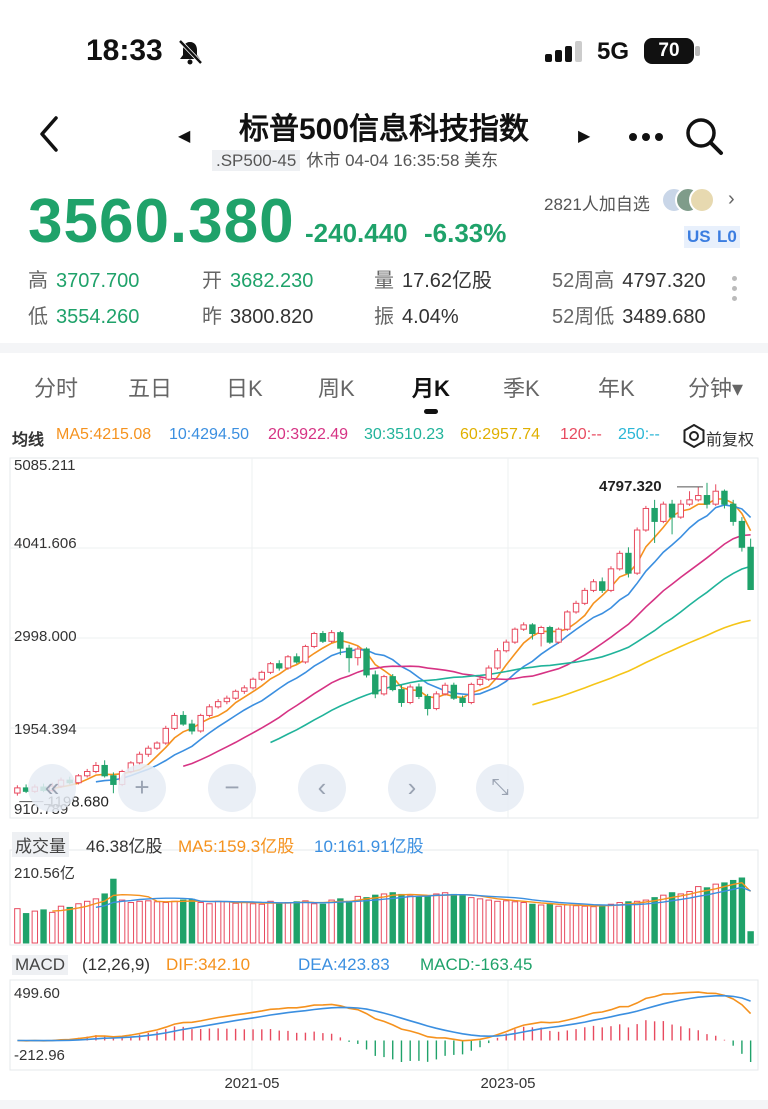  Describe the element at coordinates (40, 965) in the screenshot. I see `macd-label: MACD` at that location.